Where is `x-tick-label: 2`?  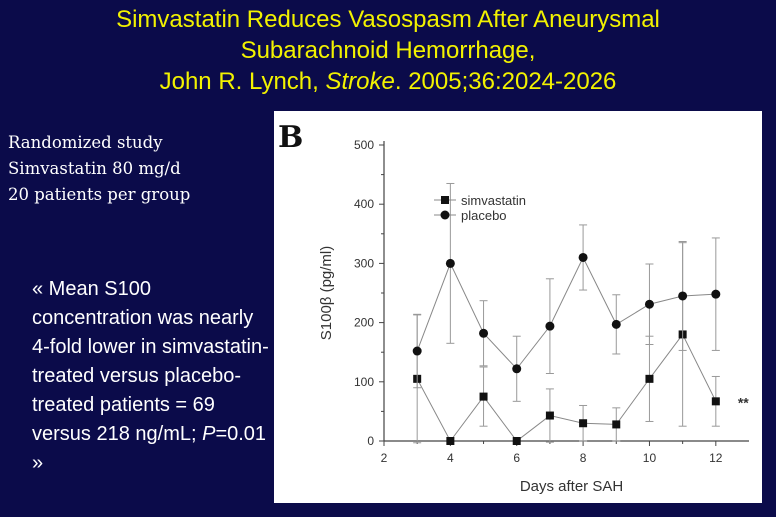
x-tick-label: 2 is located at coordinates (384, 458).